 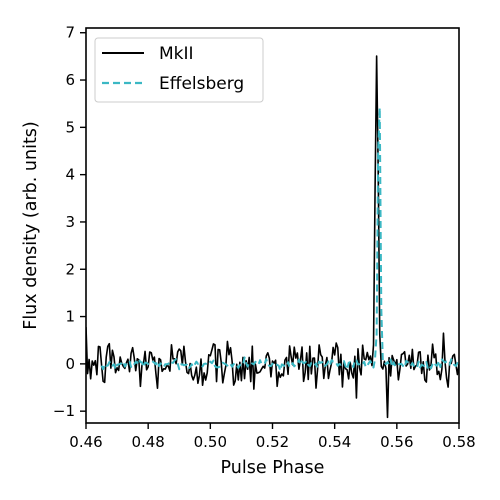 I want to click on x-tick-label: 0.46, so click(x=85, y=442).